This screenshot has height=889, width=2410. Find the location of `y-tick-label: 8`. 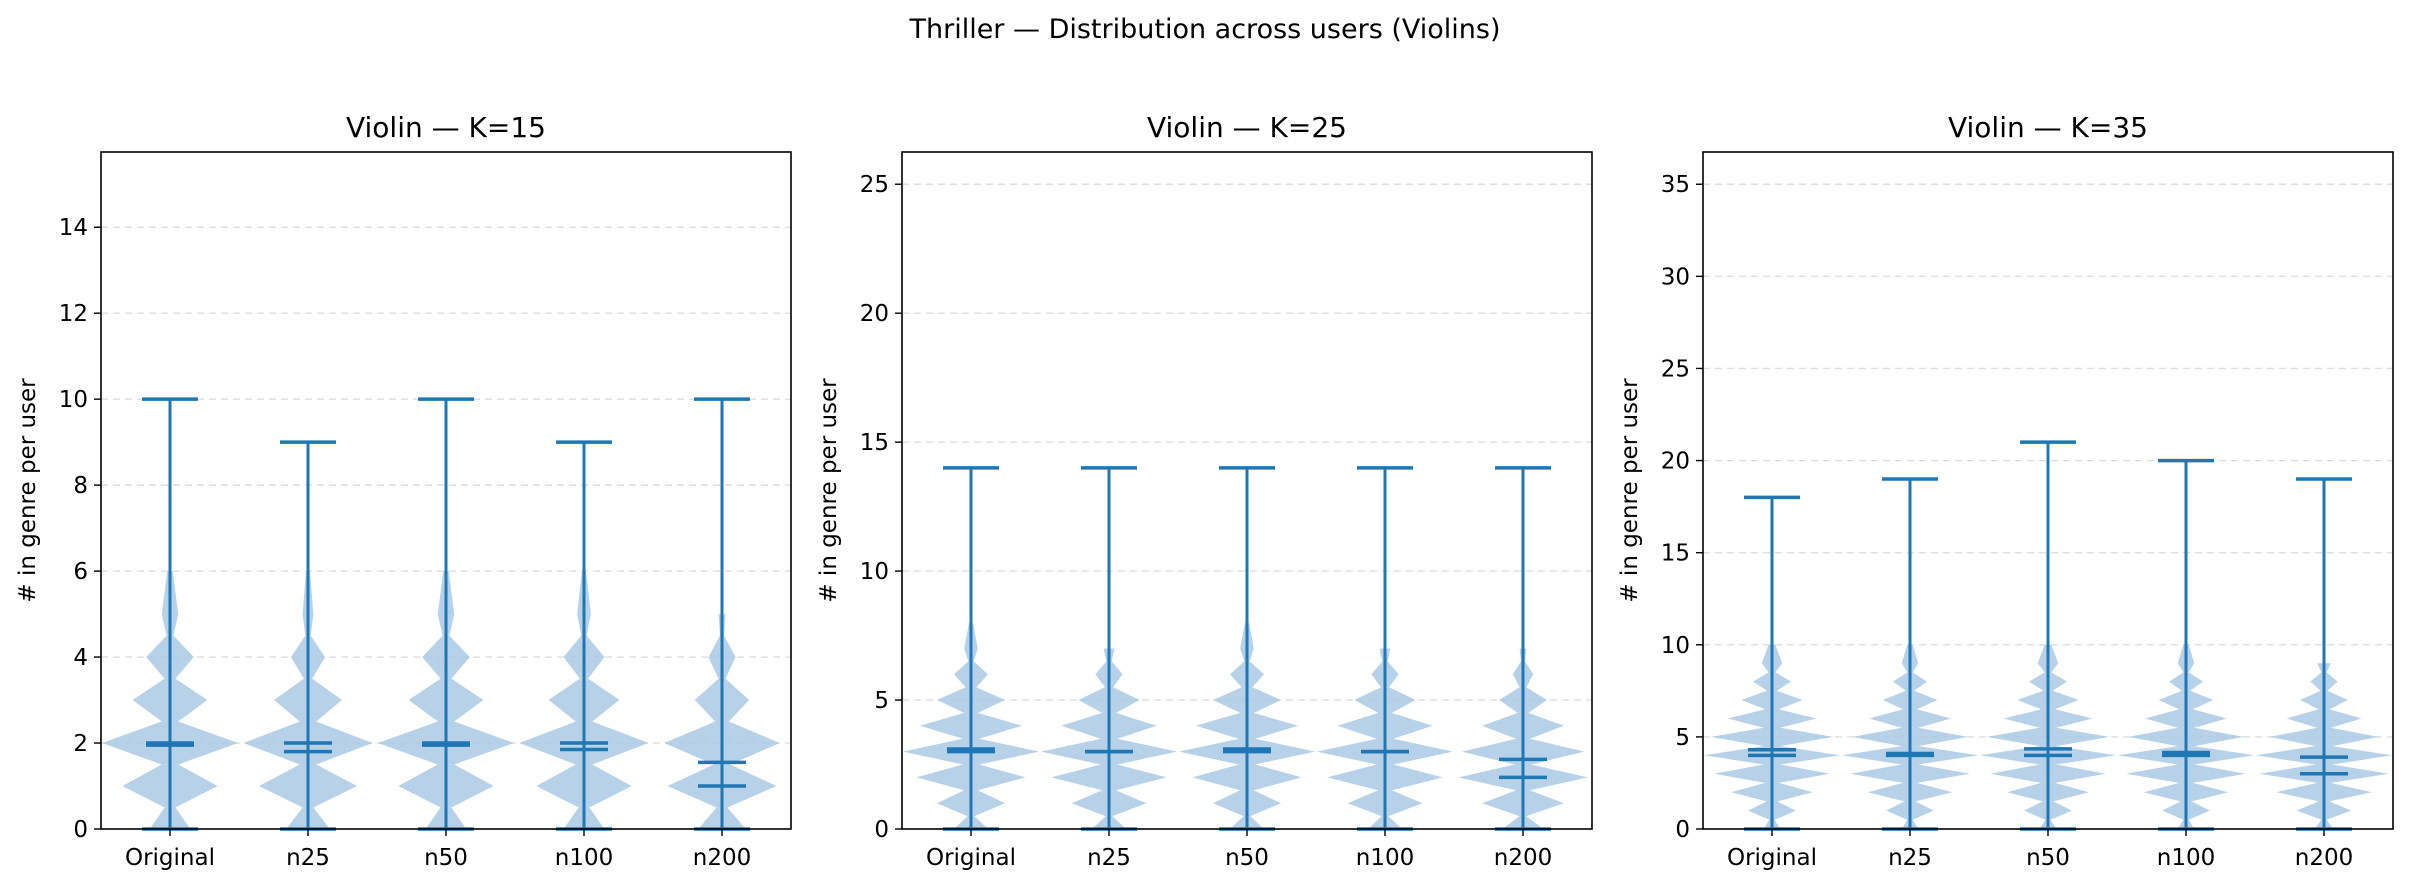

y-tick-label: 8 is located at coordinates (80, 486).